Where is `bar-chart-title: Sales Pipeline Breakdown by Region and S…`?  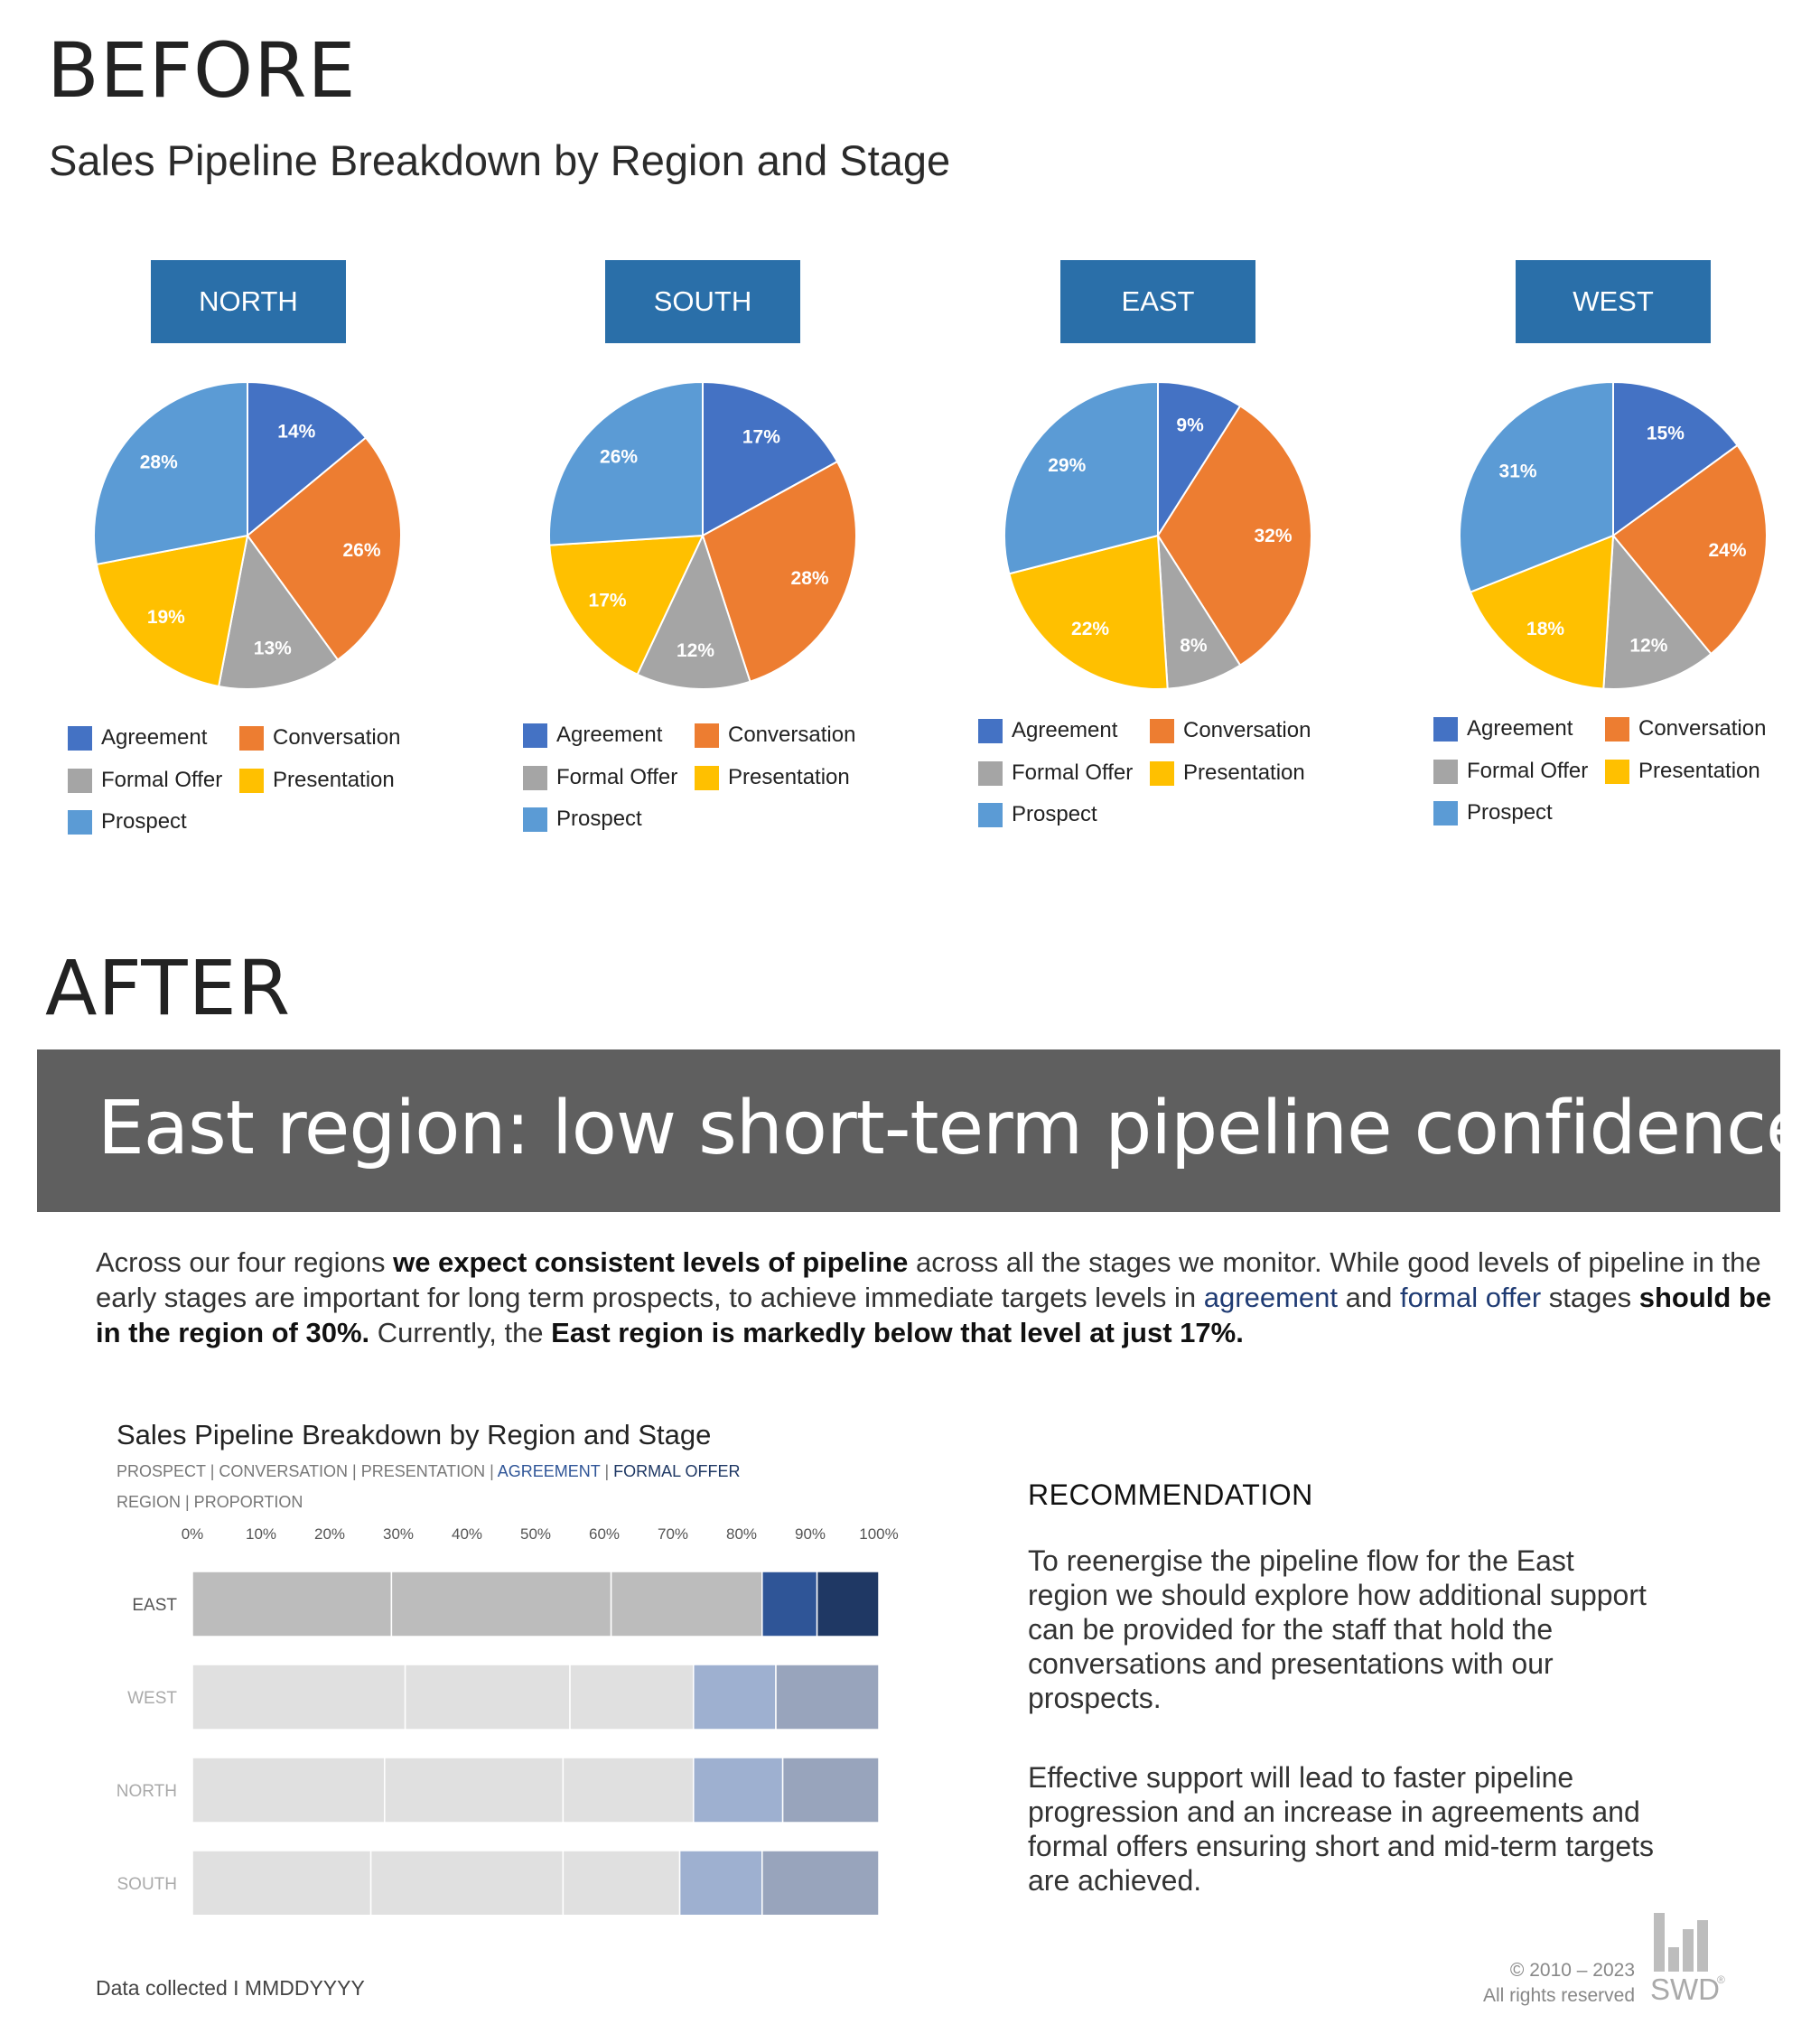
bar-chart-title: Sales Pipeline Breakdown by Region and S… is located at coordinates (415, 1435).